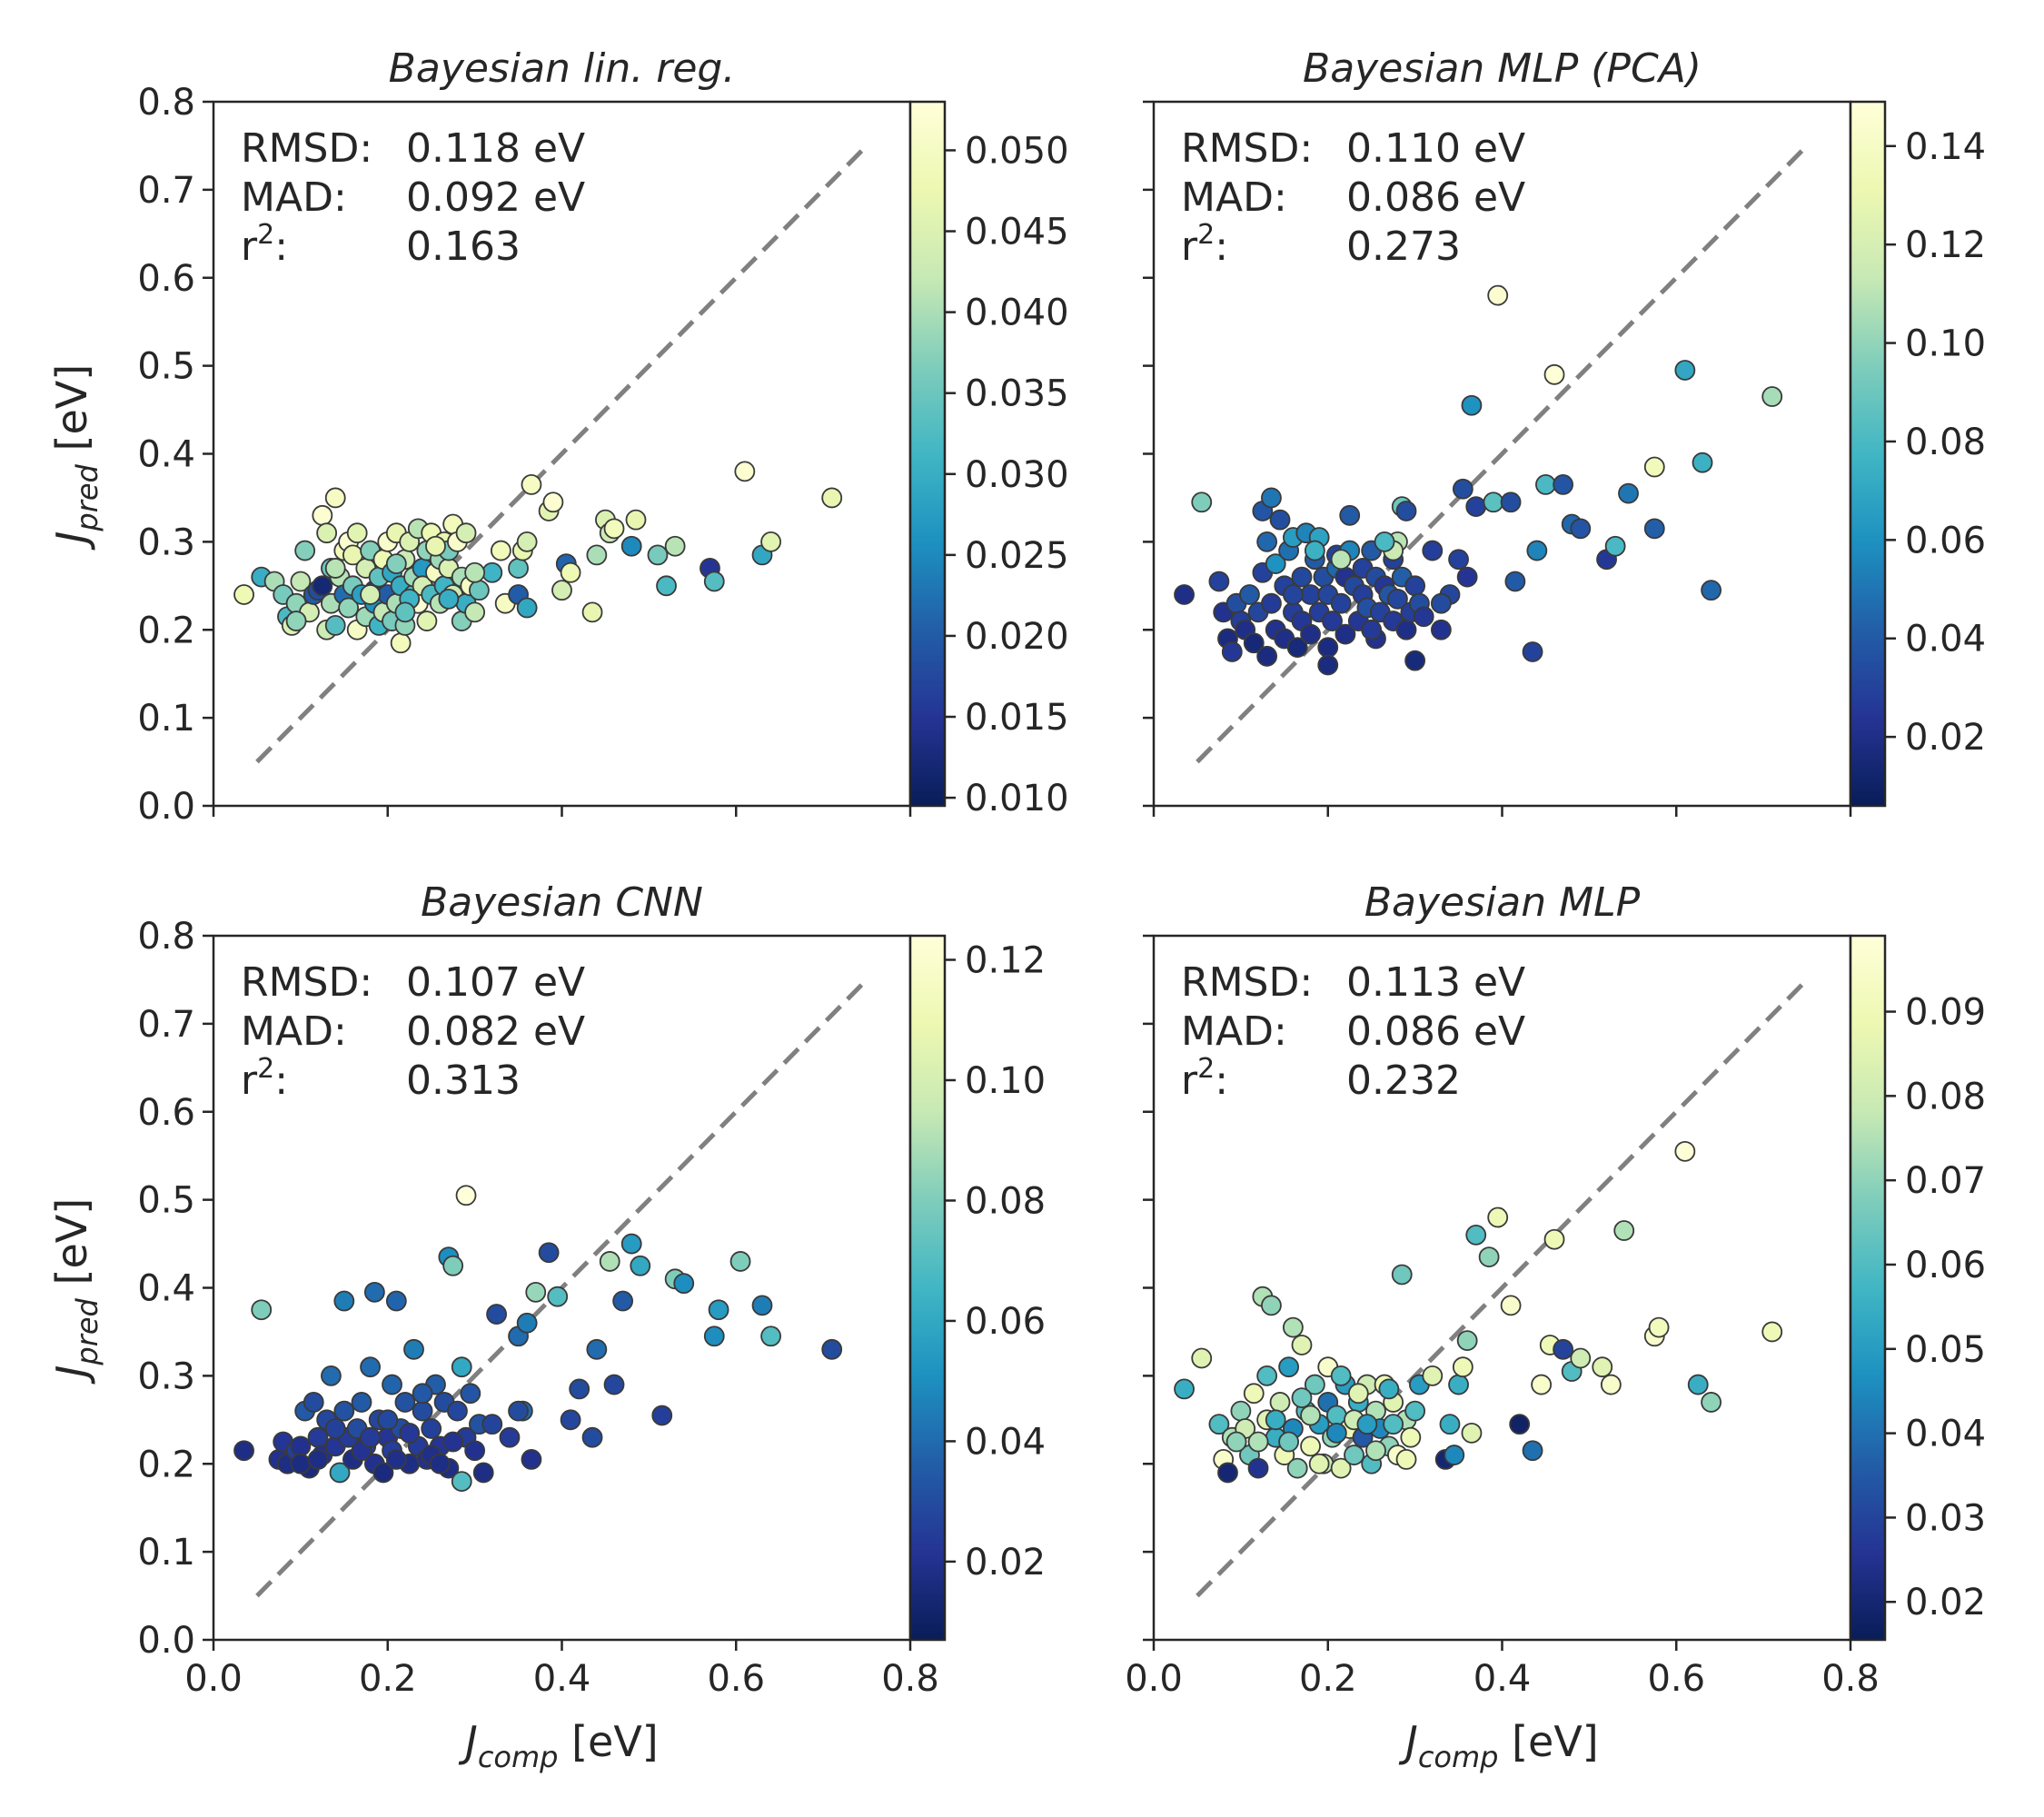 The width and height of the screenshot is (2044, 1817). I want to click on colorbar-tick-label: 0.050, so click(1017, 151).